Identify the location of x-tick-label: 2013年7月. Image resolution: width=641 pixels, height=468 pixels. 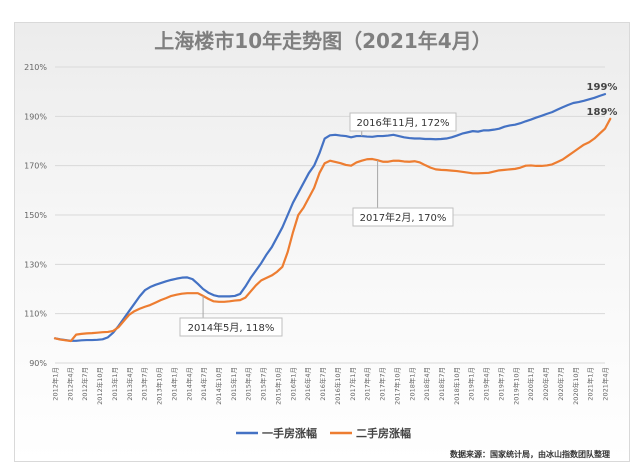
(144, 384).